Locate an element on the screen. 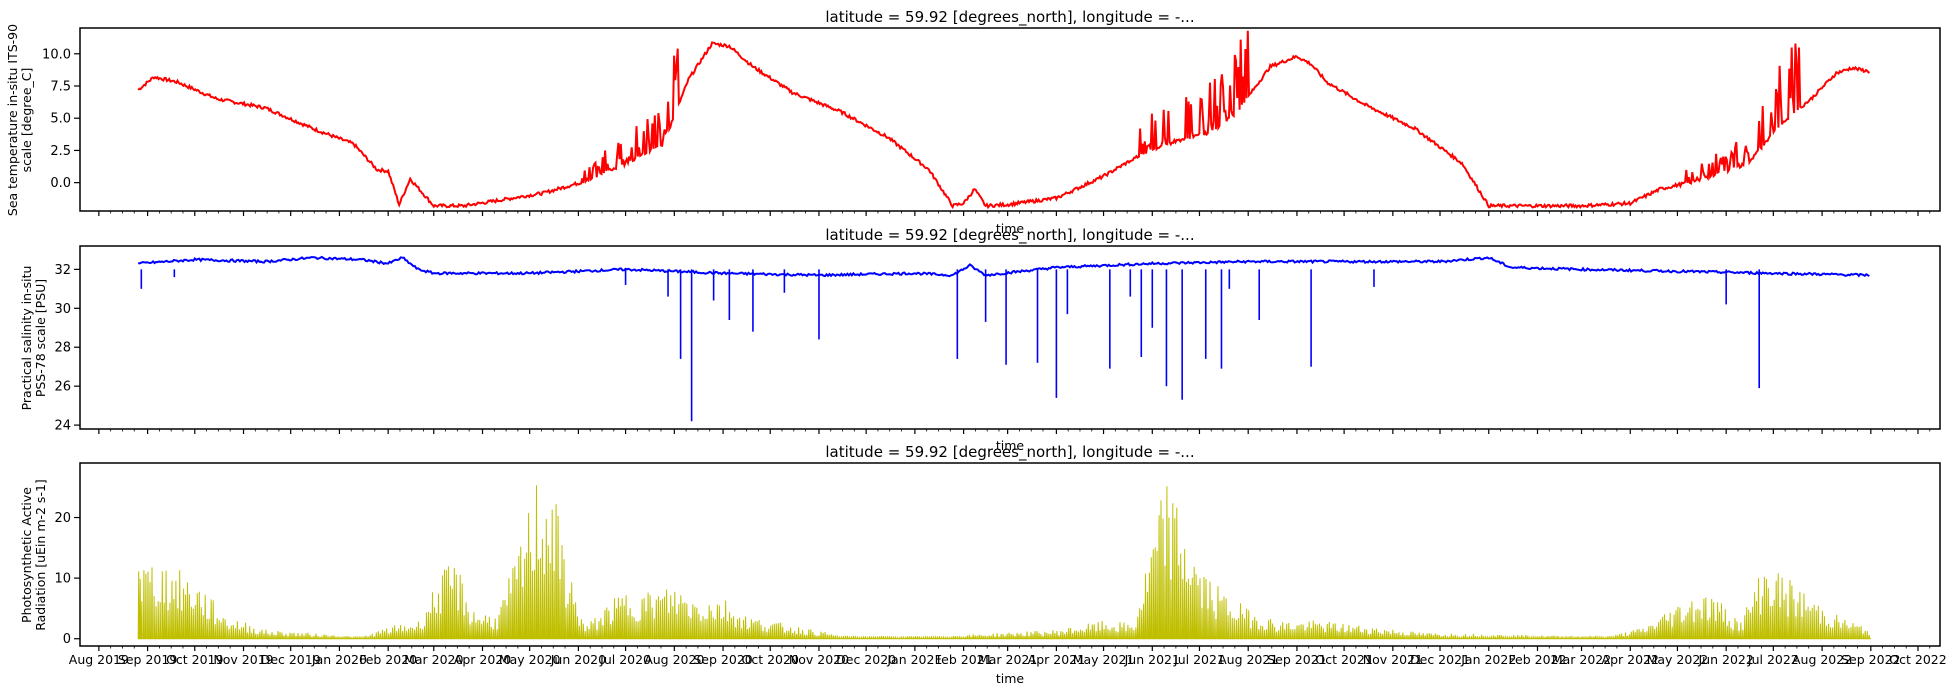  xtick-label: Jun 2021 is located at coordinates (1152, 659).